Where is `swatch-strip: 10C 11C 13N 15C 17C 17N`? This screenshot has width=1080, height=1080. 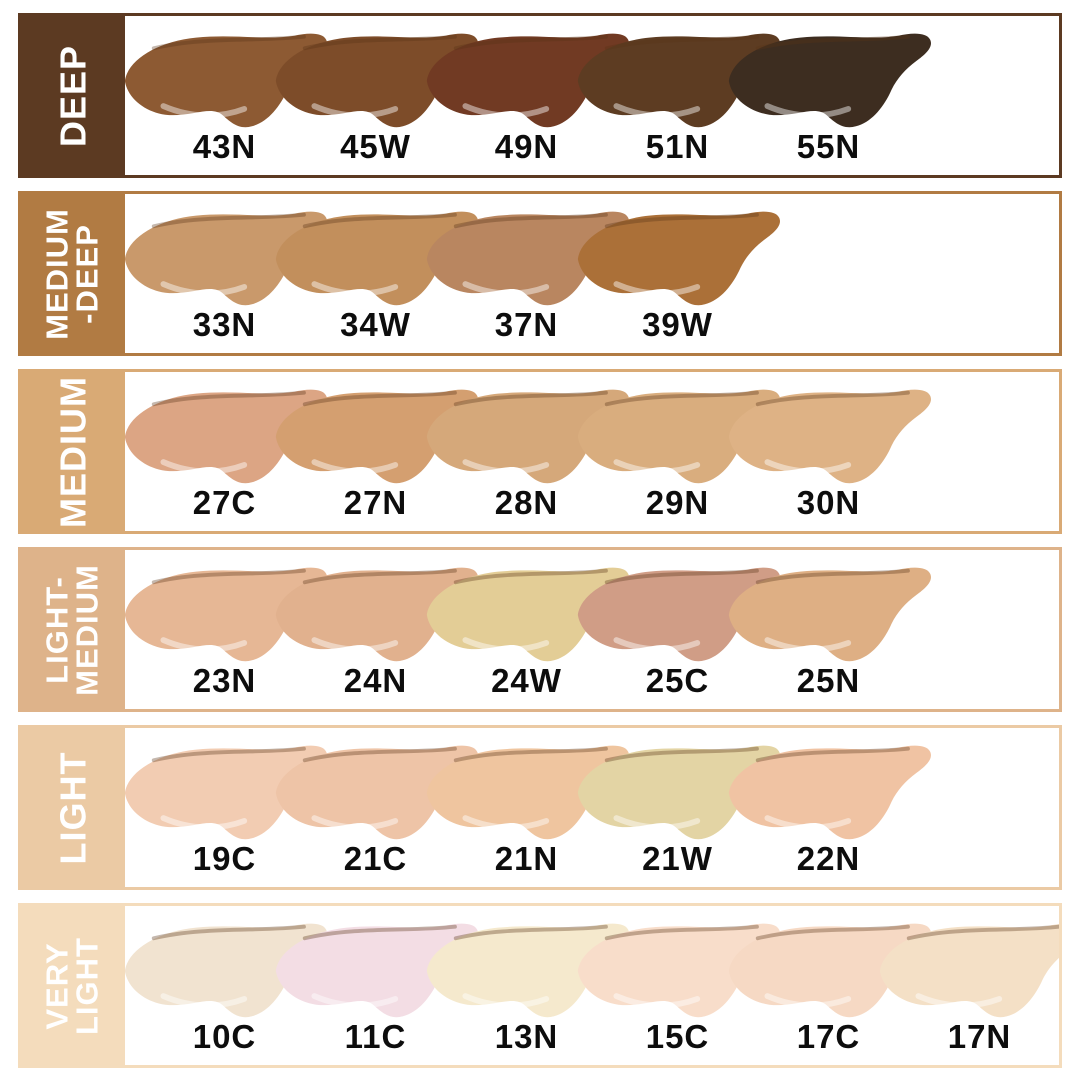
swatch-strip: 10C 11C 13N 15C 17C 17N is located at coordinates (592, 985).